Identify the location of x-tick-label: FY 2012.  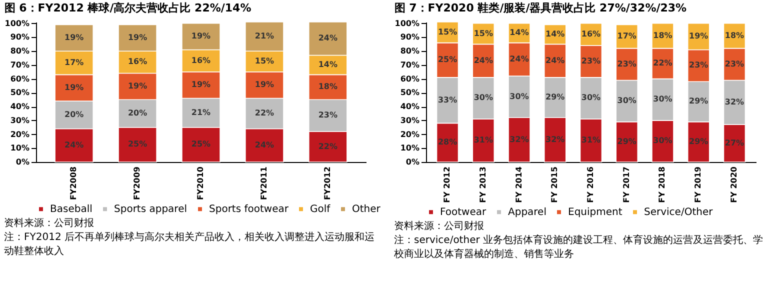
(447, 184).